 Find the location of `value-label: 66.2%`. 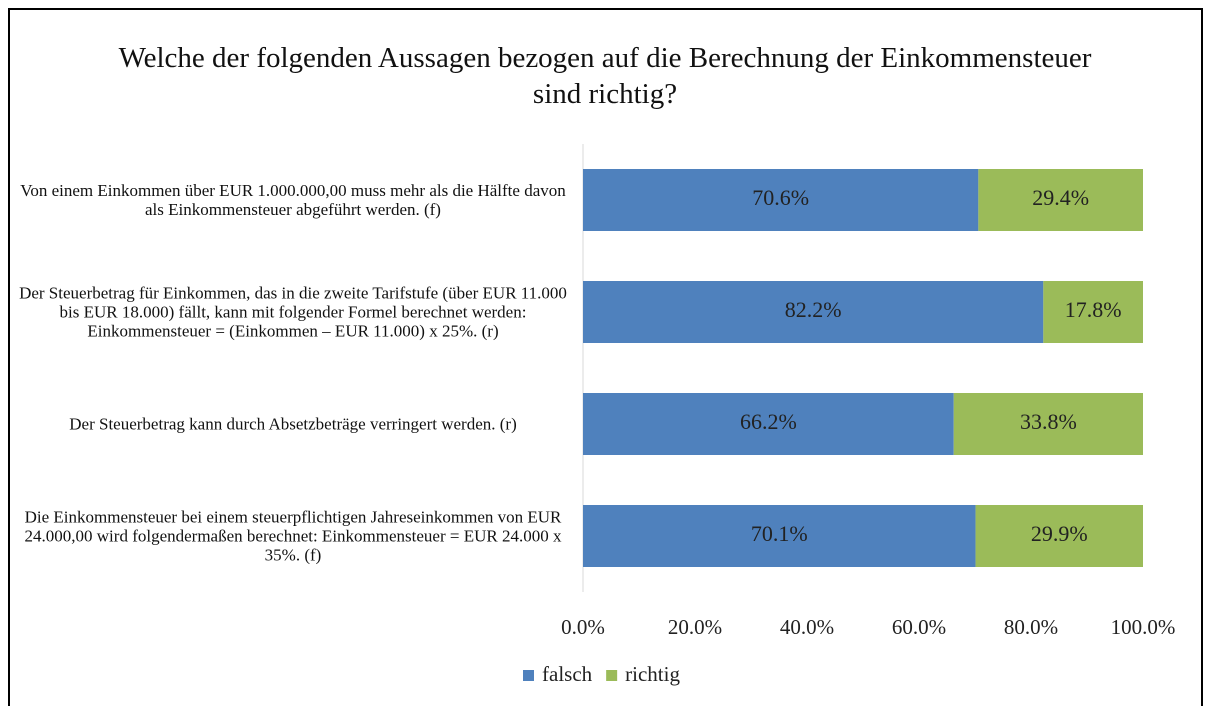

value-label: 66.2% is located at coordinates (768, 421).